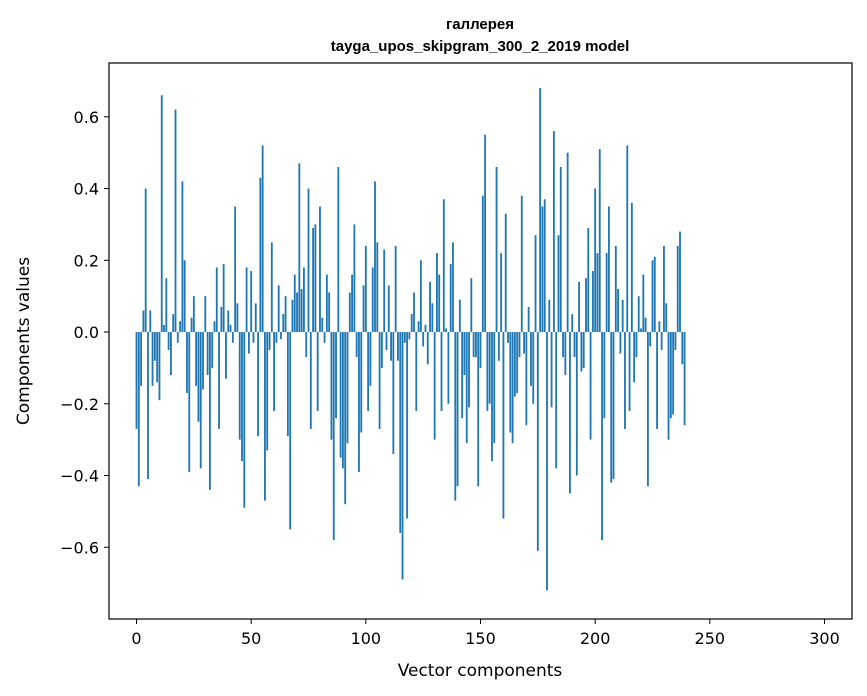  What do you see at coordinates (84, 332) in the screenshot?
I see `y-axis-ticks: −0.6 −0.4 −0.2 0.0 0.2 0.4 0.6` at bounding box center [84, 332].